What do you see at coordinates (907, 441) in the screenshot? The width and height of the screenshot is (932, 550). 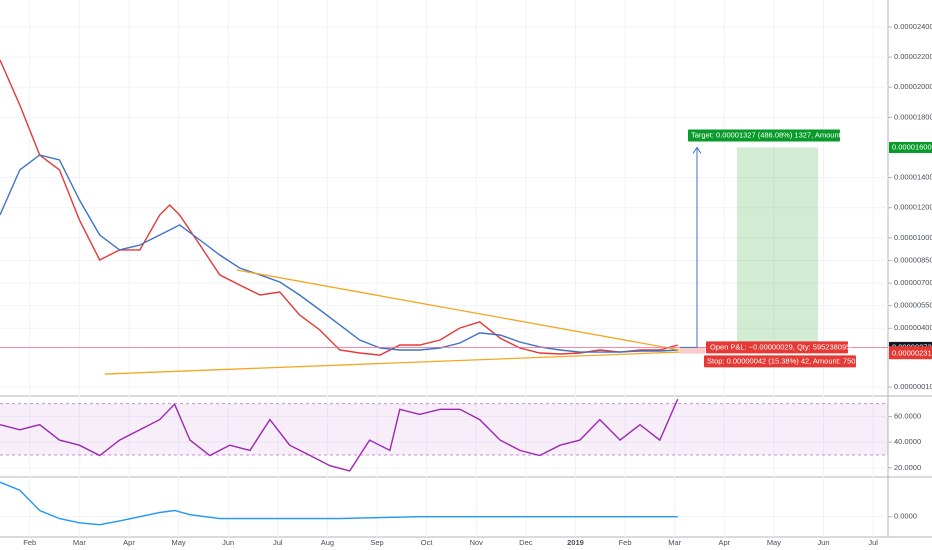 I see `y-tick-label: 40.0000` at bounding box center [907, 441].